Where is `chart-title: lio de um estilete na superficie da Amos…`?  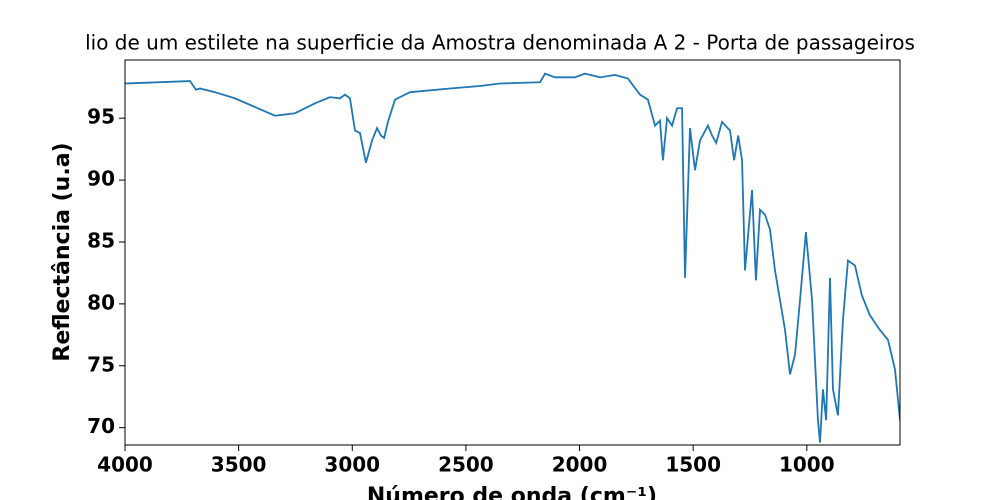
chart-title: lio de um estilete na superficie da Amos… is located at coordinates (500, 43).